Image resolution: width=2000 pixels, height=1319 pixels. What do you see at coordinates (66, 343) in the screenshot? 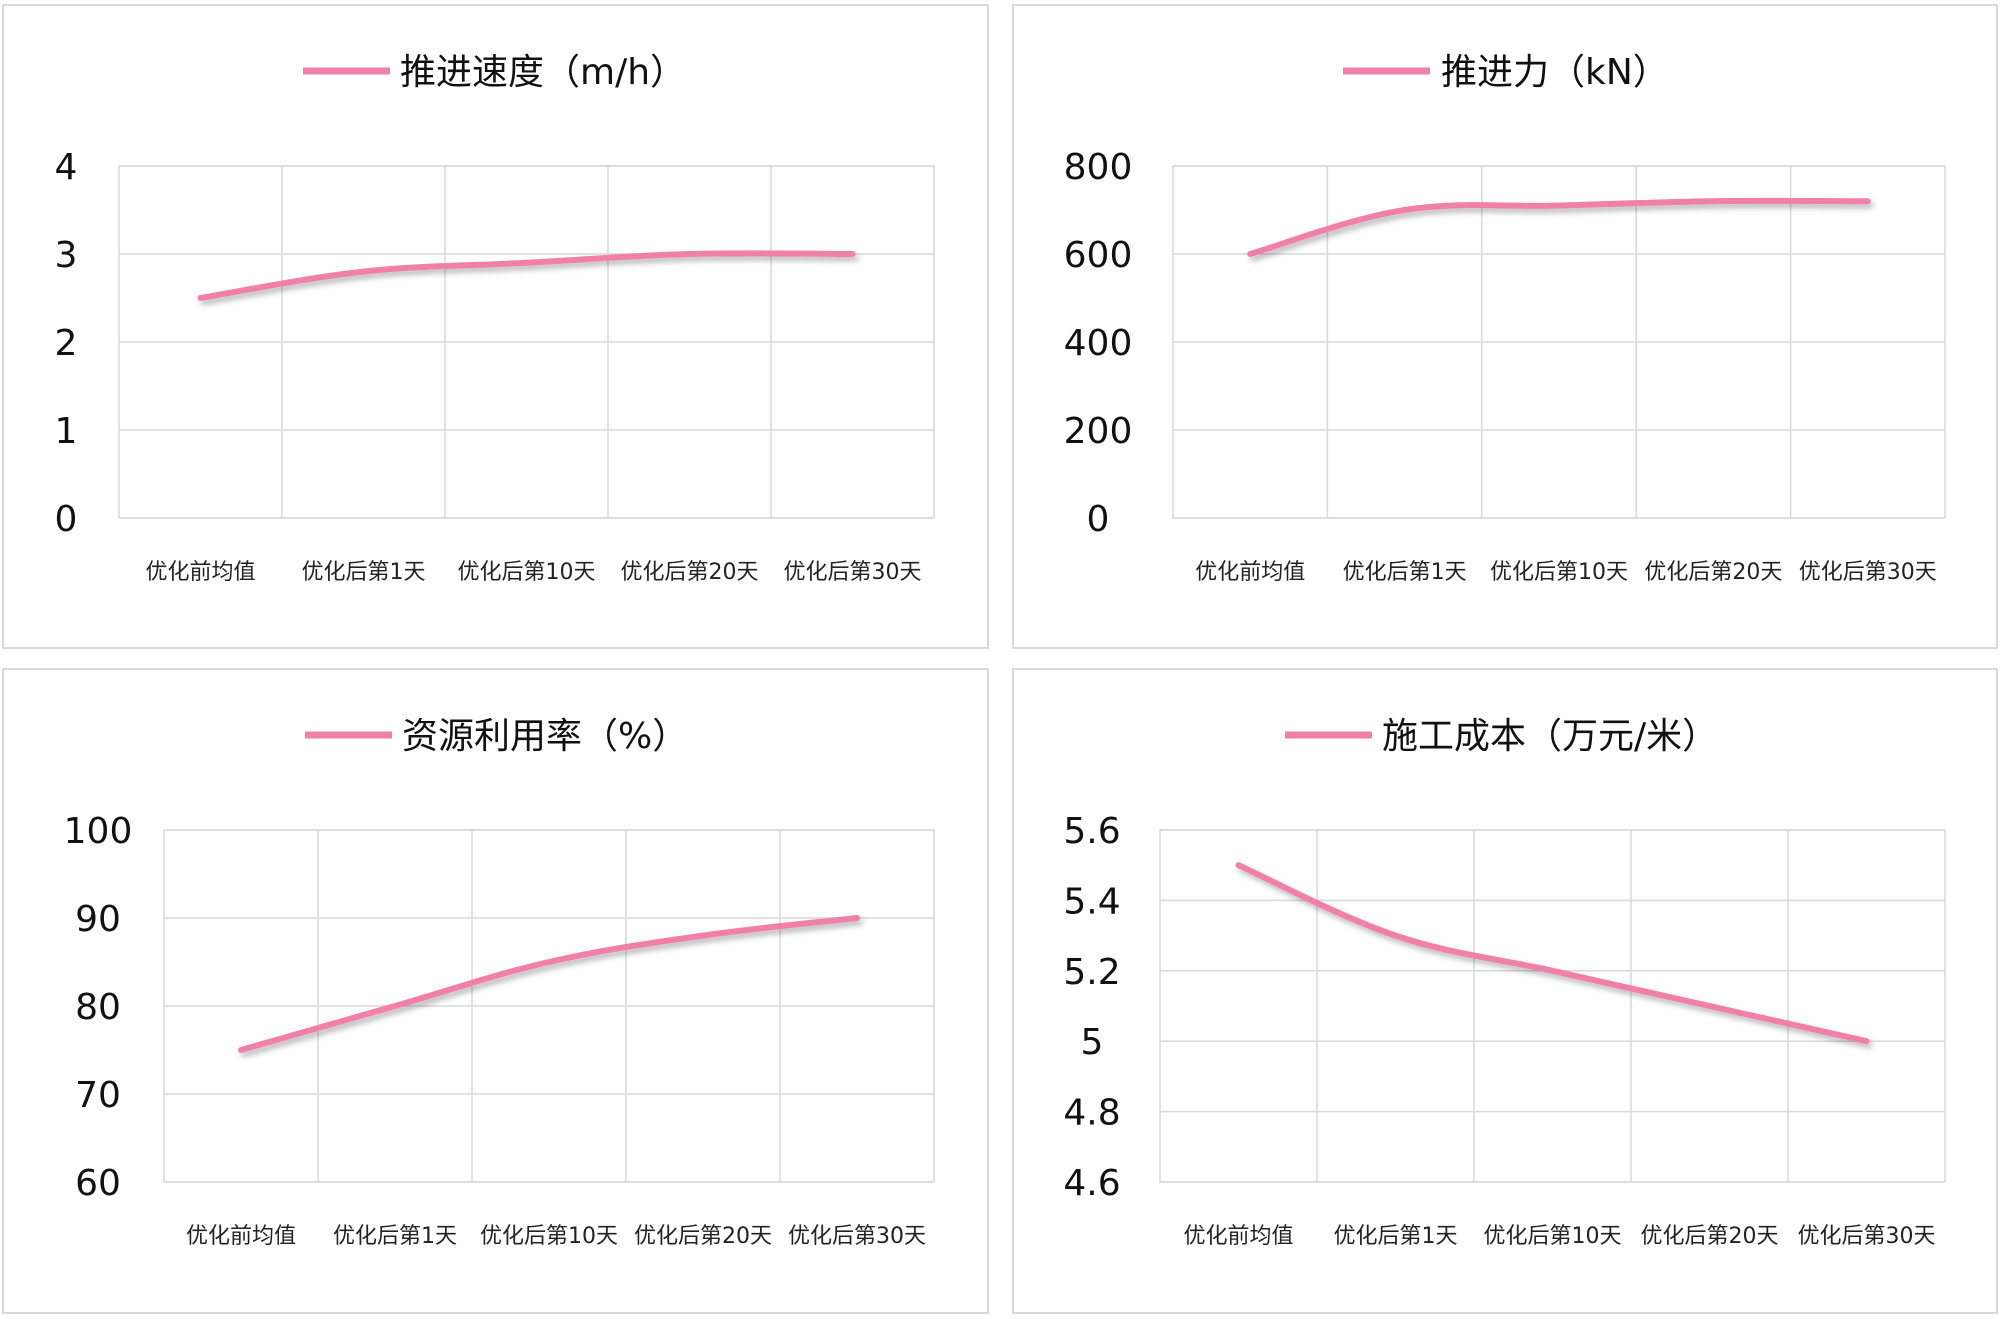
I see `y-tick-label: 2` at bounding box center [66, 343].